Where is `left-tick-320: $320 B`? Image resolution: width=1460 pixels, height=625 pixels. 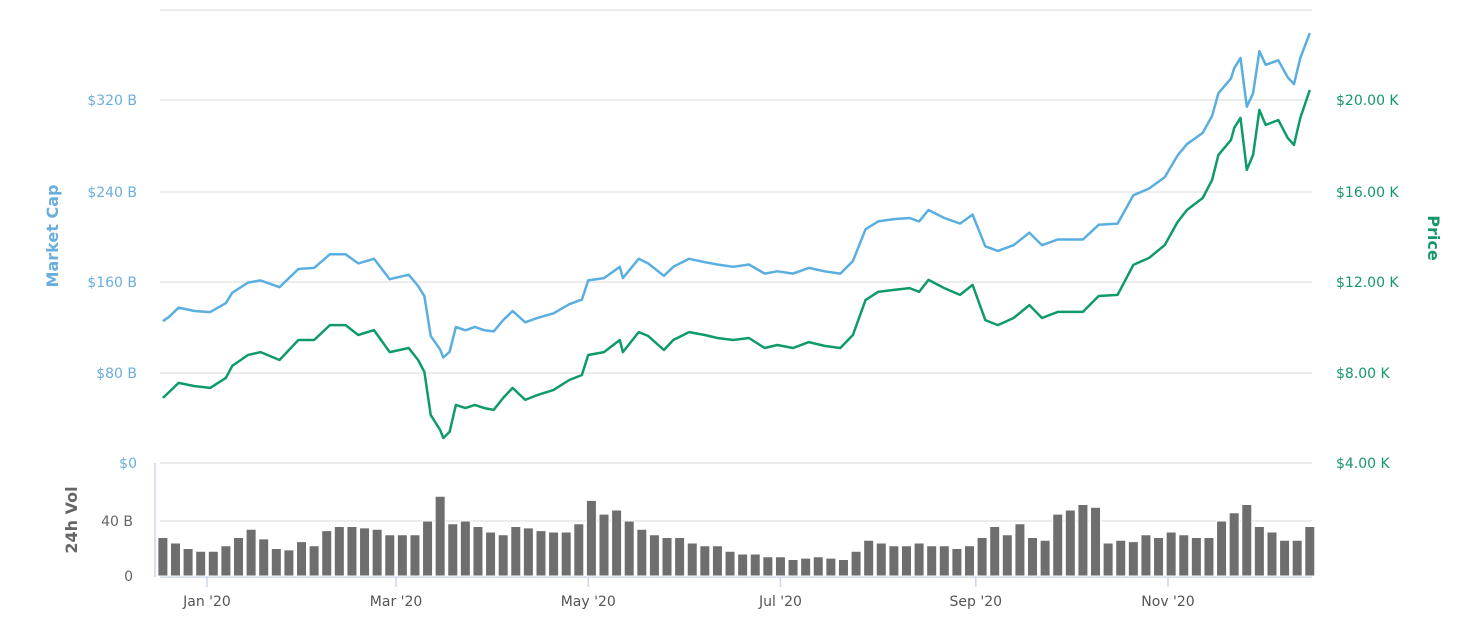 left-tick-320: $320 B is located at coordinates (112, 101).